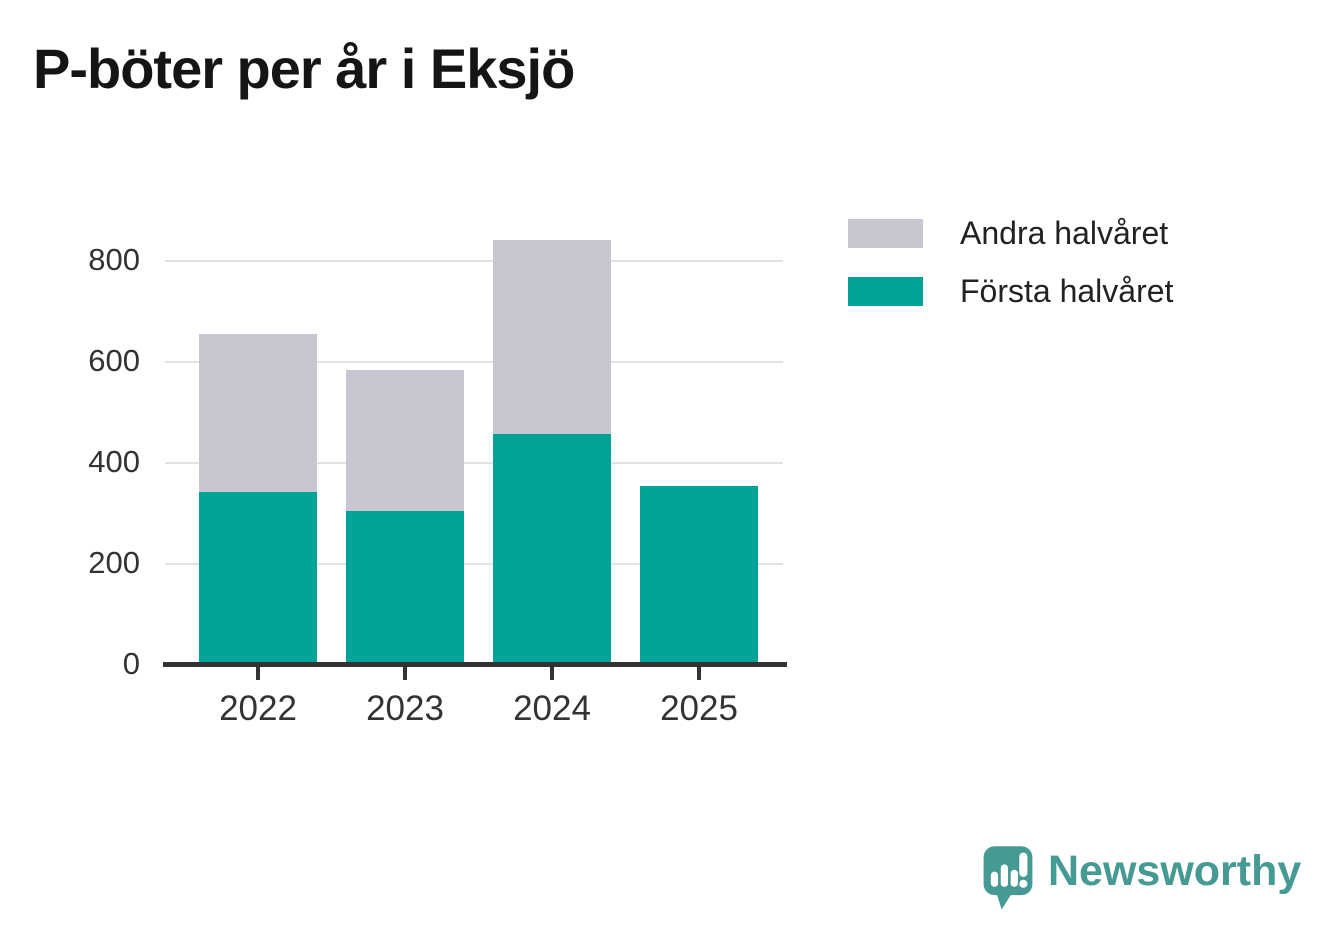 The width and height of the screenshot is (1322, 939). I want to click on y-axis-tick-800: 800, so click(114, 259).